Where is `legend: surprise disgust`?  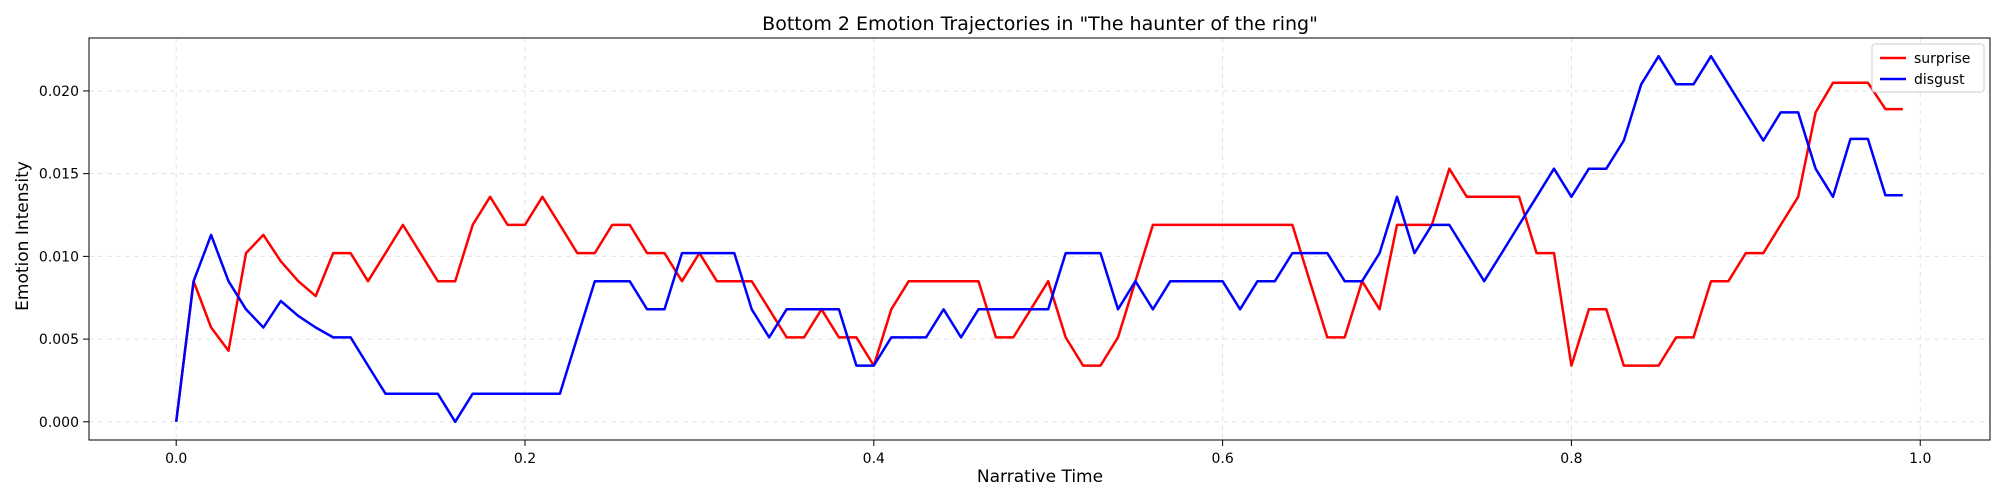
legend: surprise disgust is located at coordinates (1928, 68).